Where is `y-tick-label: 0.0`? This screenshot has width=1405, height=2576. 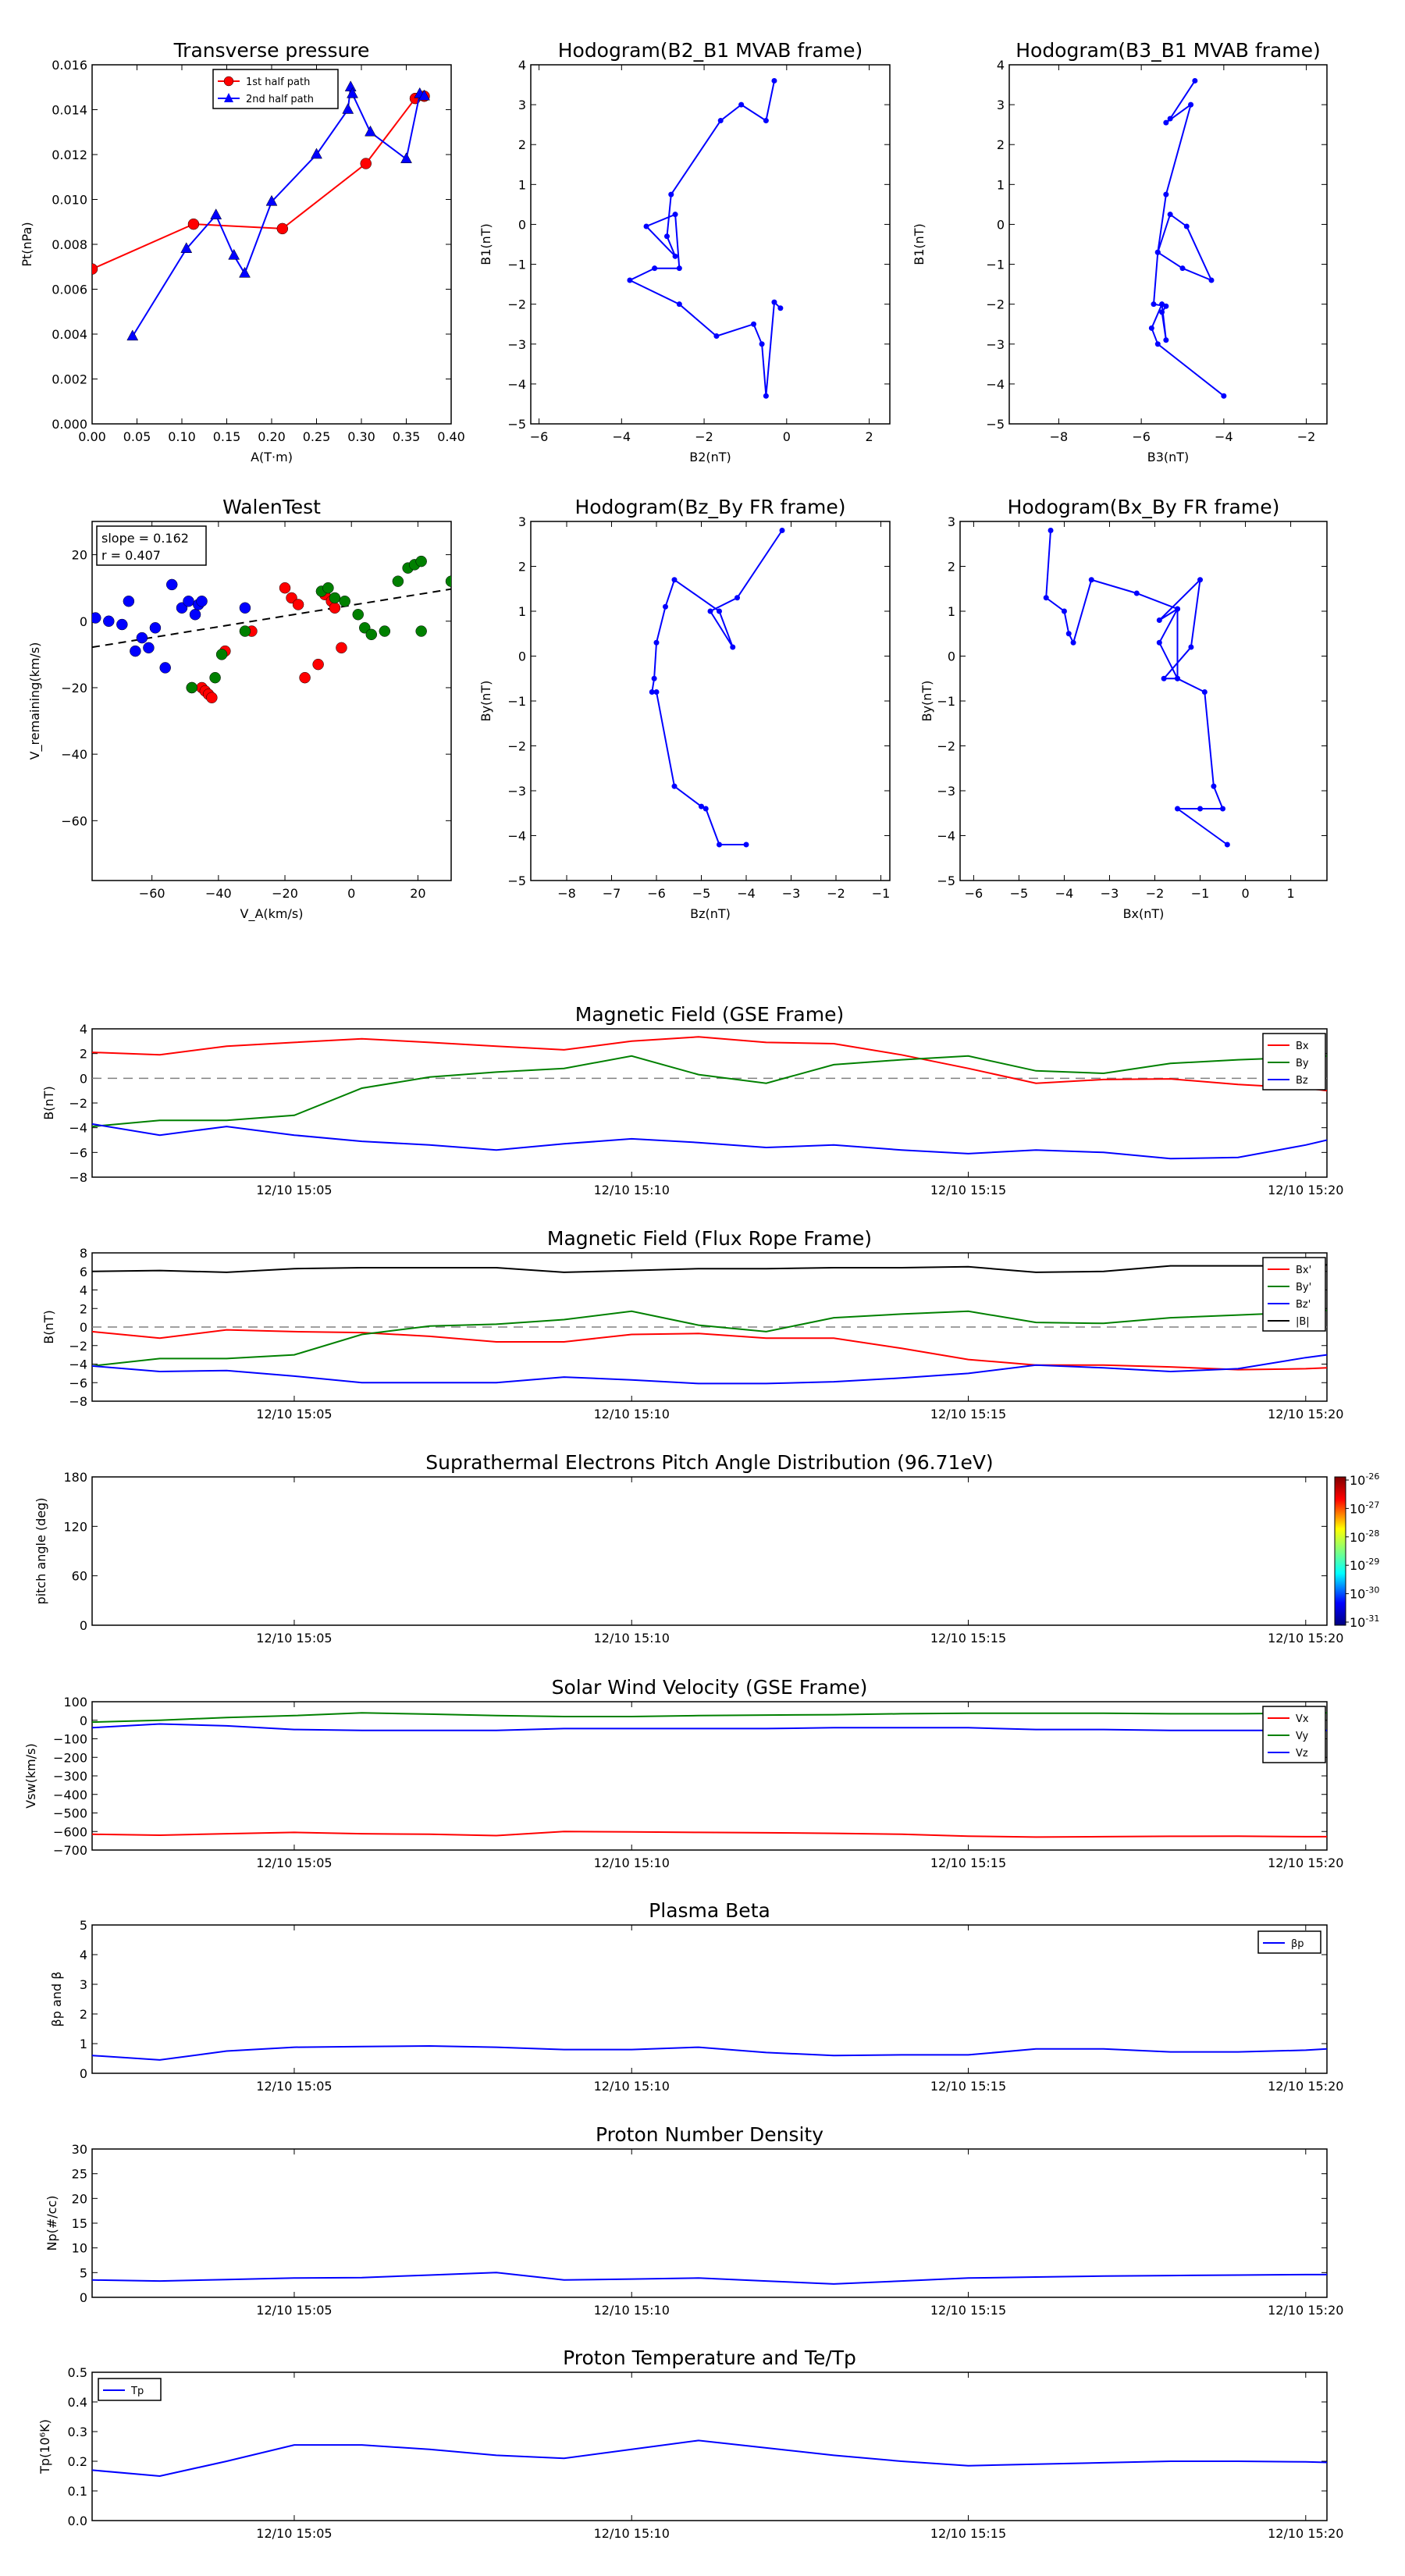 y-tick-label: 0.0 is located at coordinates (77, 2521).